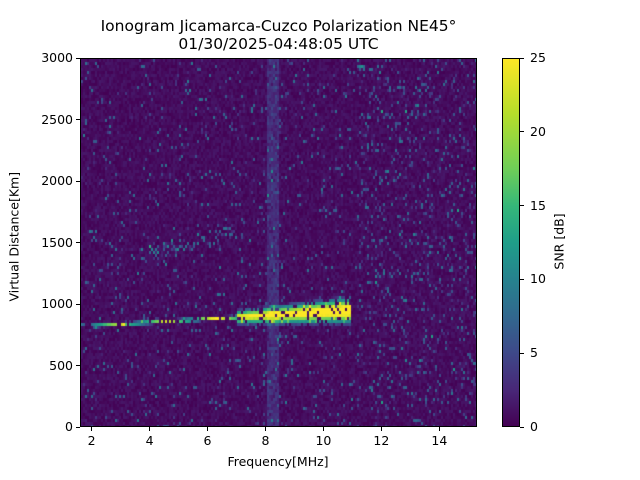 The height and width of the screenshot is (480, 640). Describe the element at coordinates (91, 440) in the screenshot. I see `x-tick-label: 2` at that location.